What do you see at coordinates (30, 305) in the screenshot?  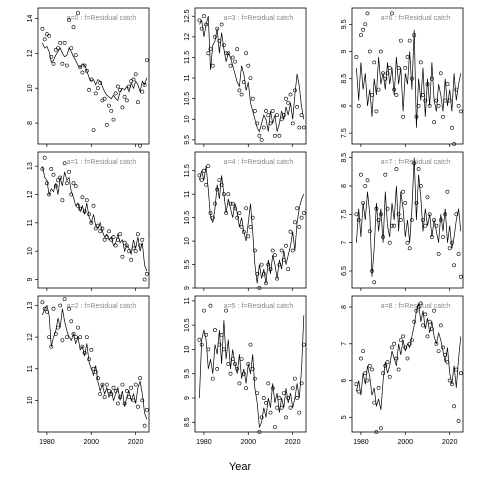 I see `y-tick-label: 13` at bounding box center [30, 305].